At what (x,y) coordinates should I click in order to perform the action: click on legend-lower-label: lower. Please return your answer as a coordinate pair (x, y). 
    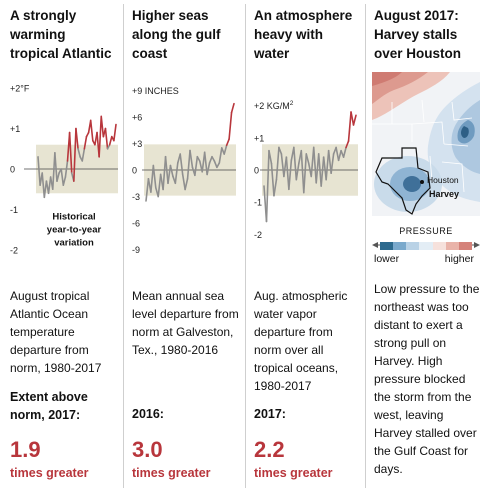
    Looking at the image, I should click on (387, 259).